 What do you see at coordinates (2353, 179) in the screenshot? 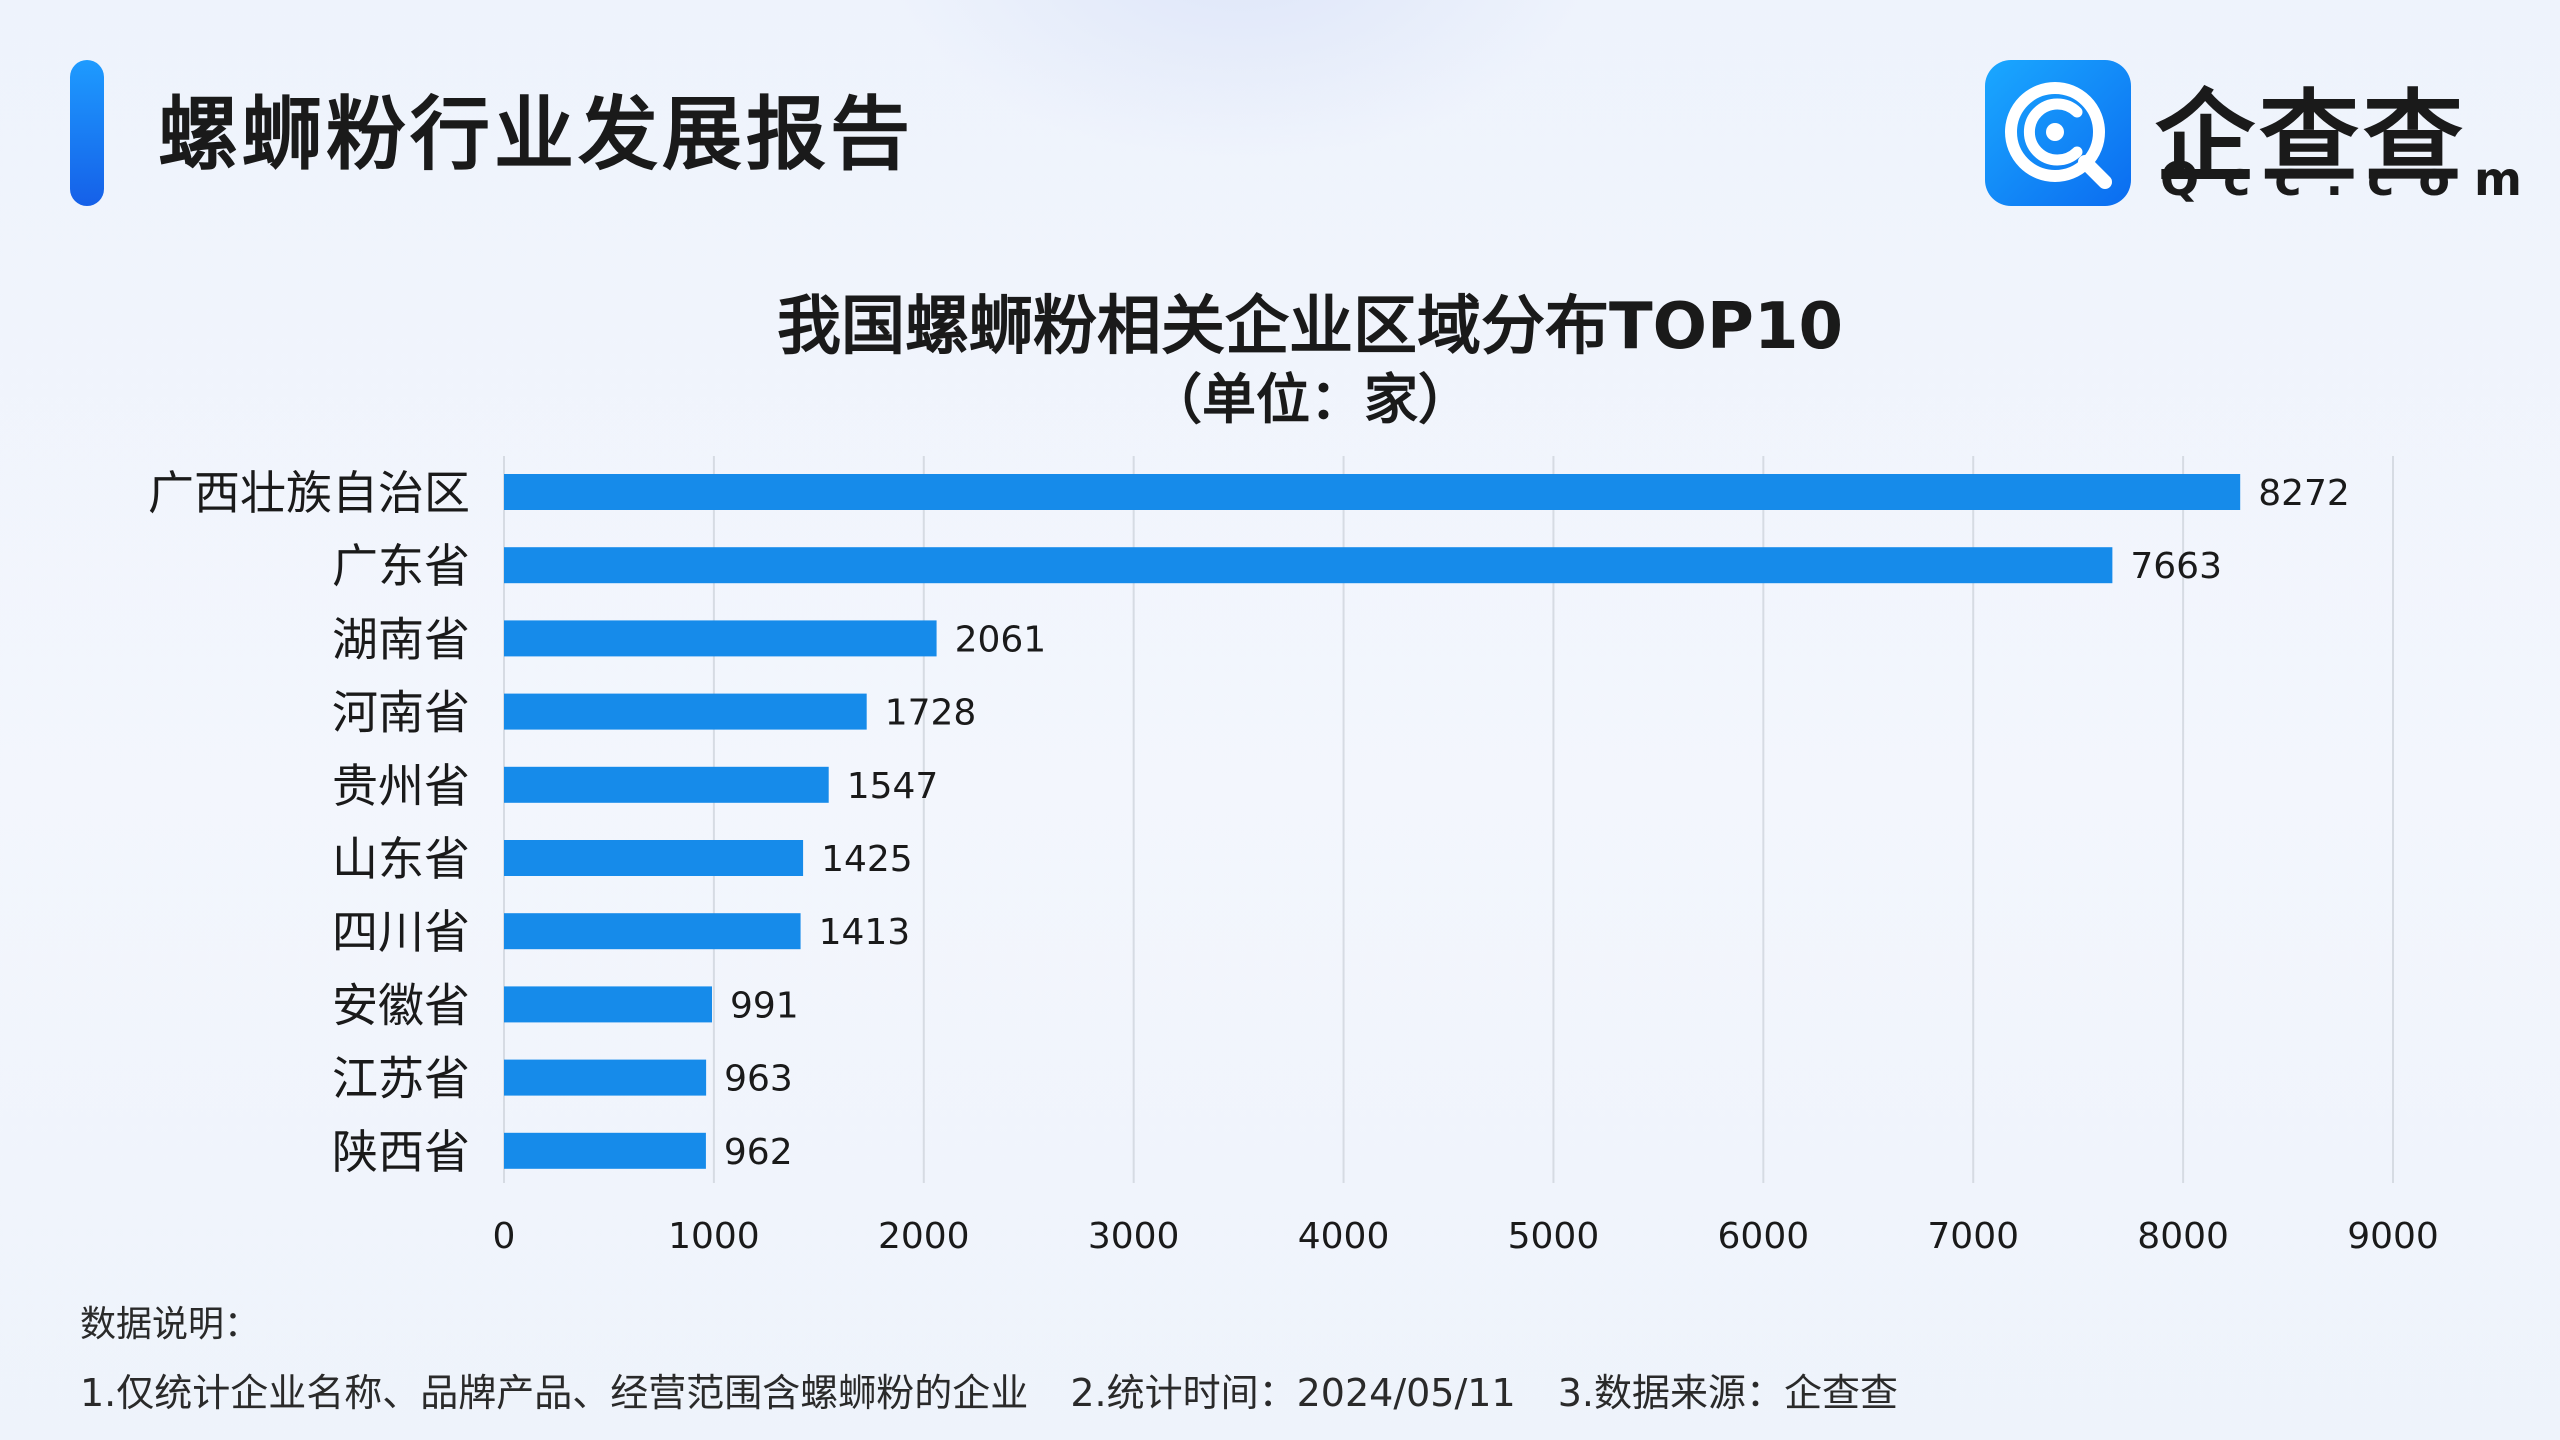
I see `logo-domain: Qcc.com` at bounding box center [2353, 179].